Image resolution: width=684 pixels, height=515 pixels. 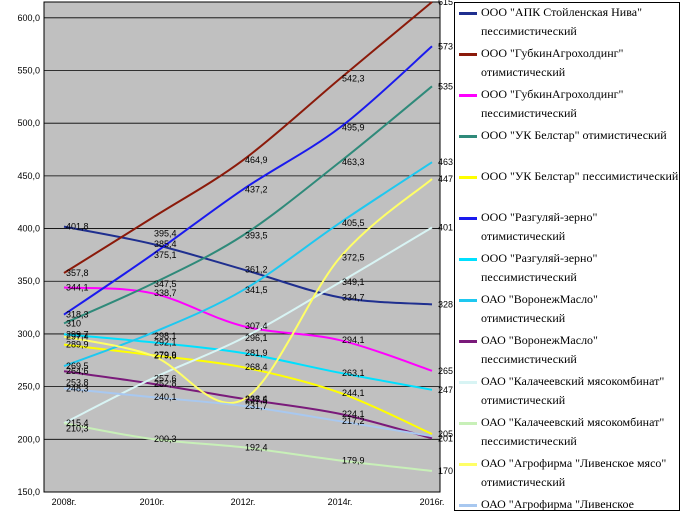 I want to click on data-label: 447, so click(x=445, y=179).